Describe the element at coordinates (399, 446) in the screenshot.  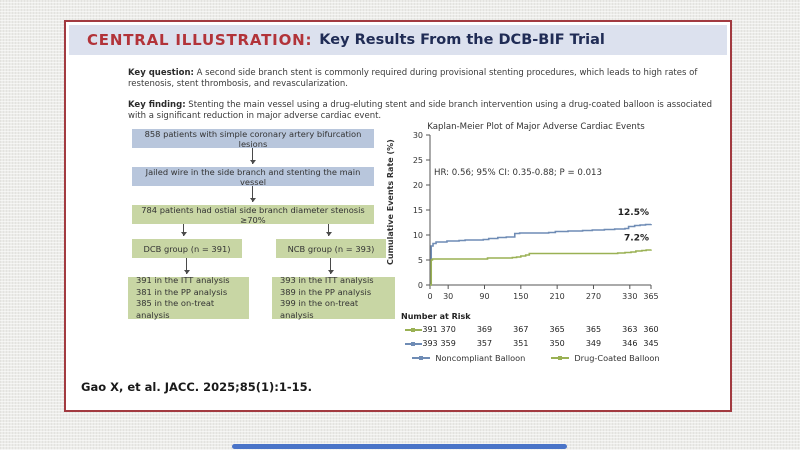
I see `progress-bar` at that location.